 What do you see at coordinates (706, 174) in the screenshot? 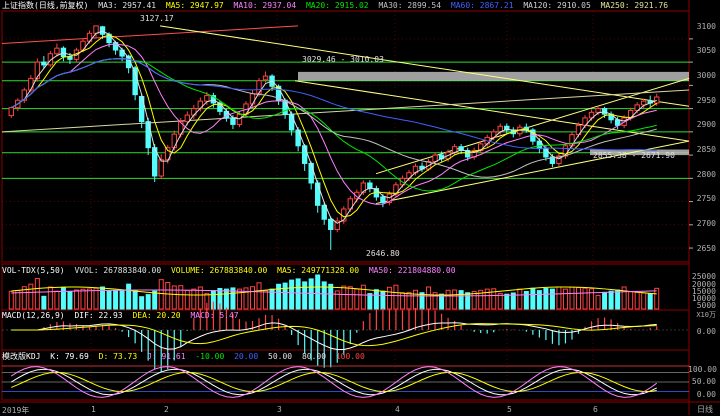
I see `price-tick-2800: 2800` at bounding box center [706, 174].